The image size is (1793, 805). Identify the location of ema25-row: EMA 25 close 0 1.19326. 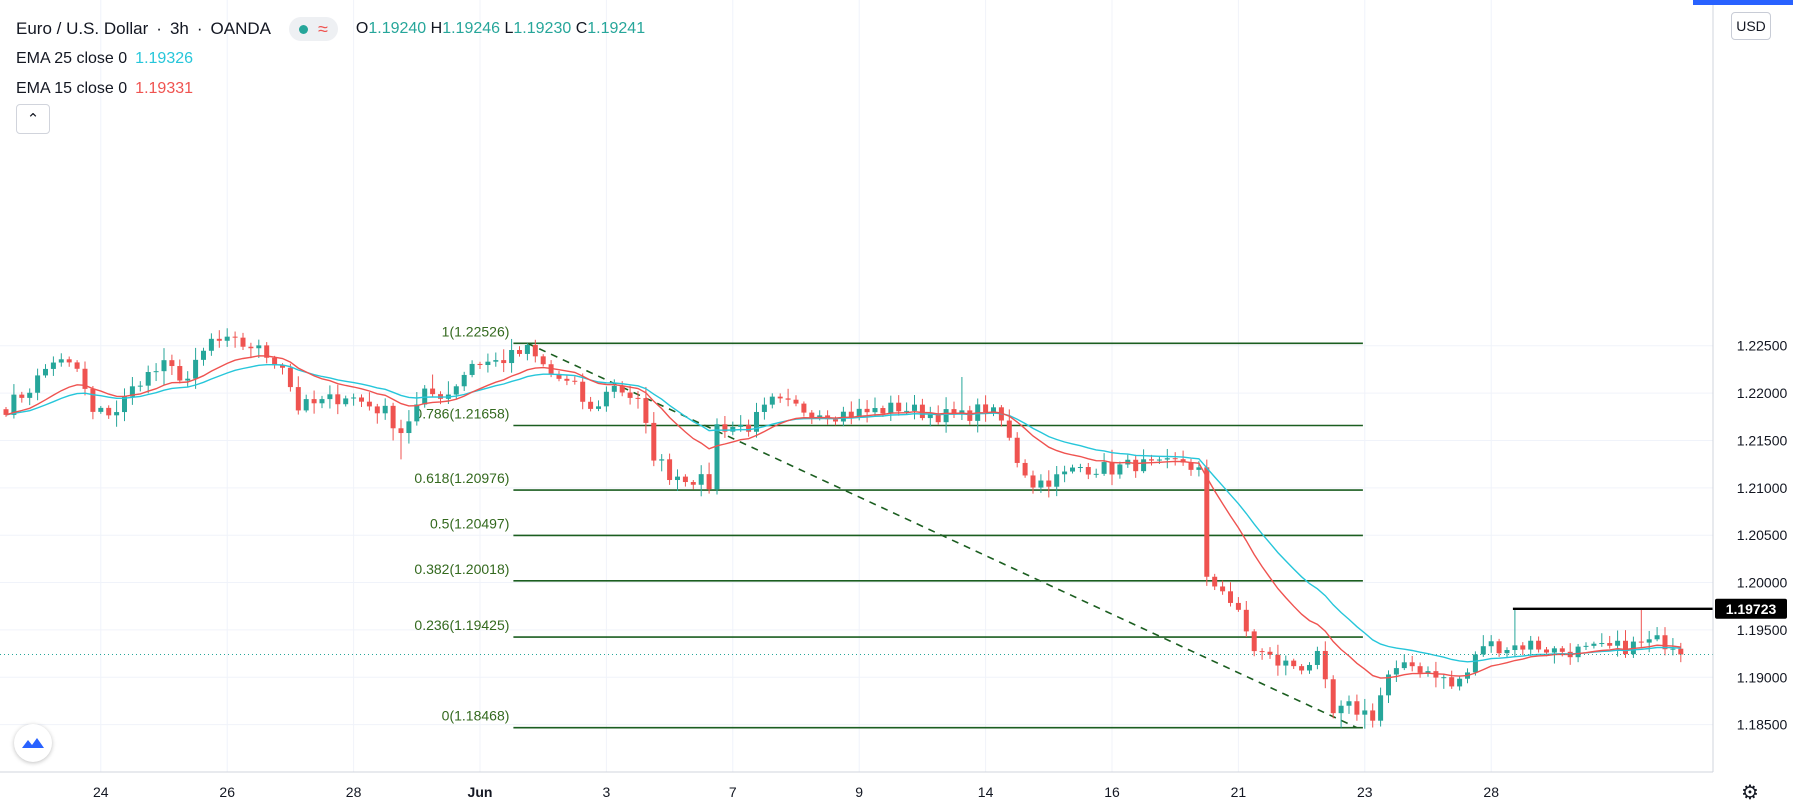
(330, 59).